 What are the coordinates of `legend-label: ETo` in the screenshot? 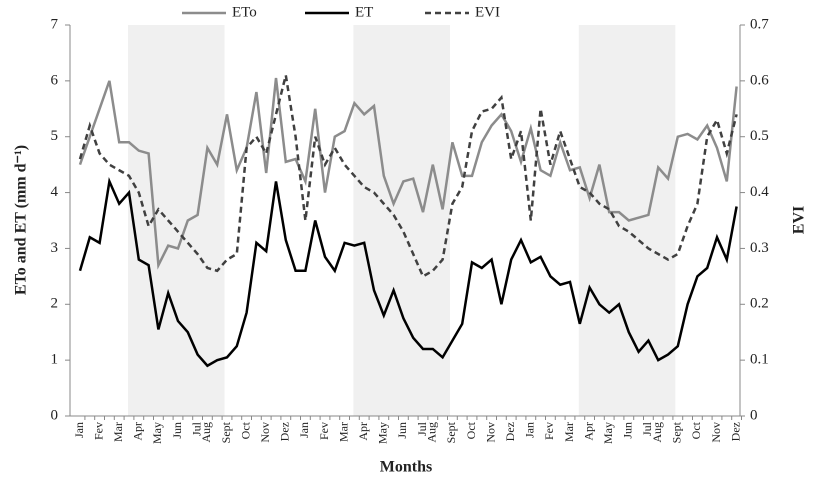 It's located at (244, 12).